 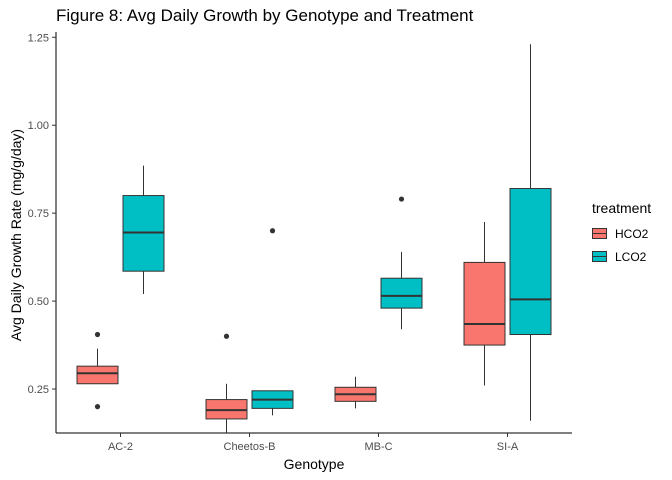 I want to click on y-tick-label: 0.50, so click(x=38, y=302).